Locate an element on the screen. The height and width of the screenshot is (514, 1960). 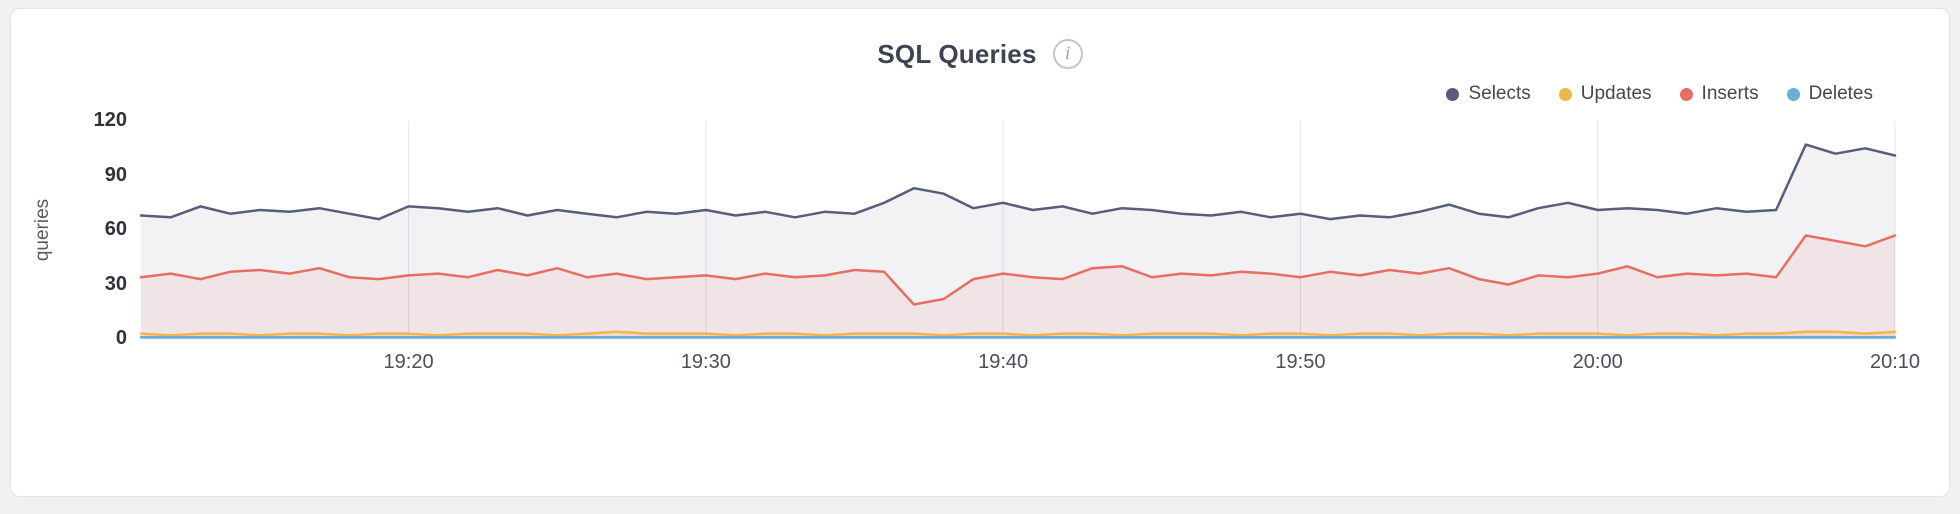
legend-item-deletes: Deletes is located at coordinates (1829, 94).